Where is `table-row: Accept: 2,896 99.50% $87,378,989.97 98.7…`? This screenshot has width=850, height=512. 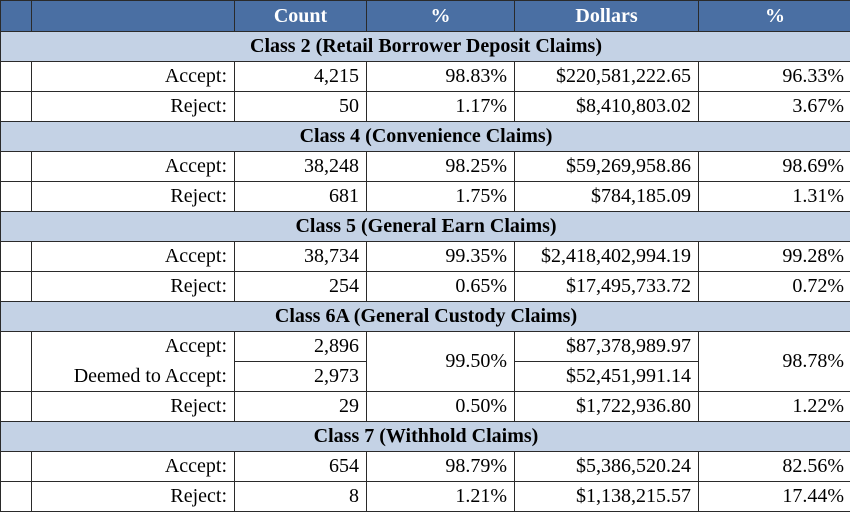
table-row: Accept: 2,896 99.50% $87,378,989.97 98.7… is located at coordinates (425, 347).